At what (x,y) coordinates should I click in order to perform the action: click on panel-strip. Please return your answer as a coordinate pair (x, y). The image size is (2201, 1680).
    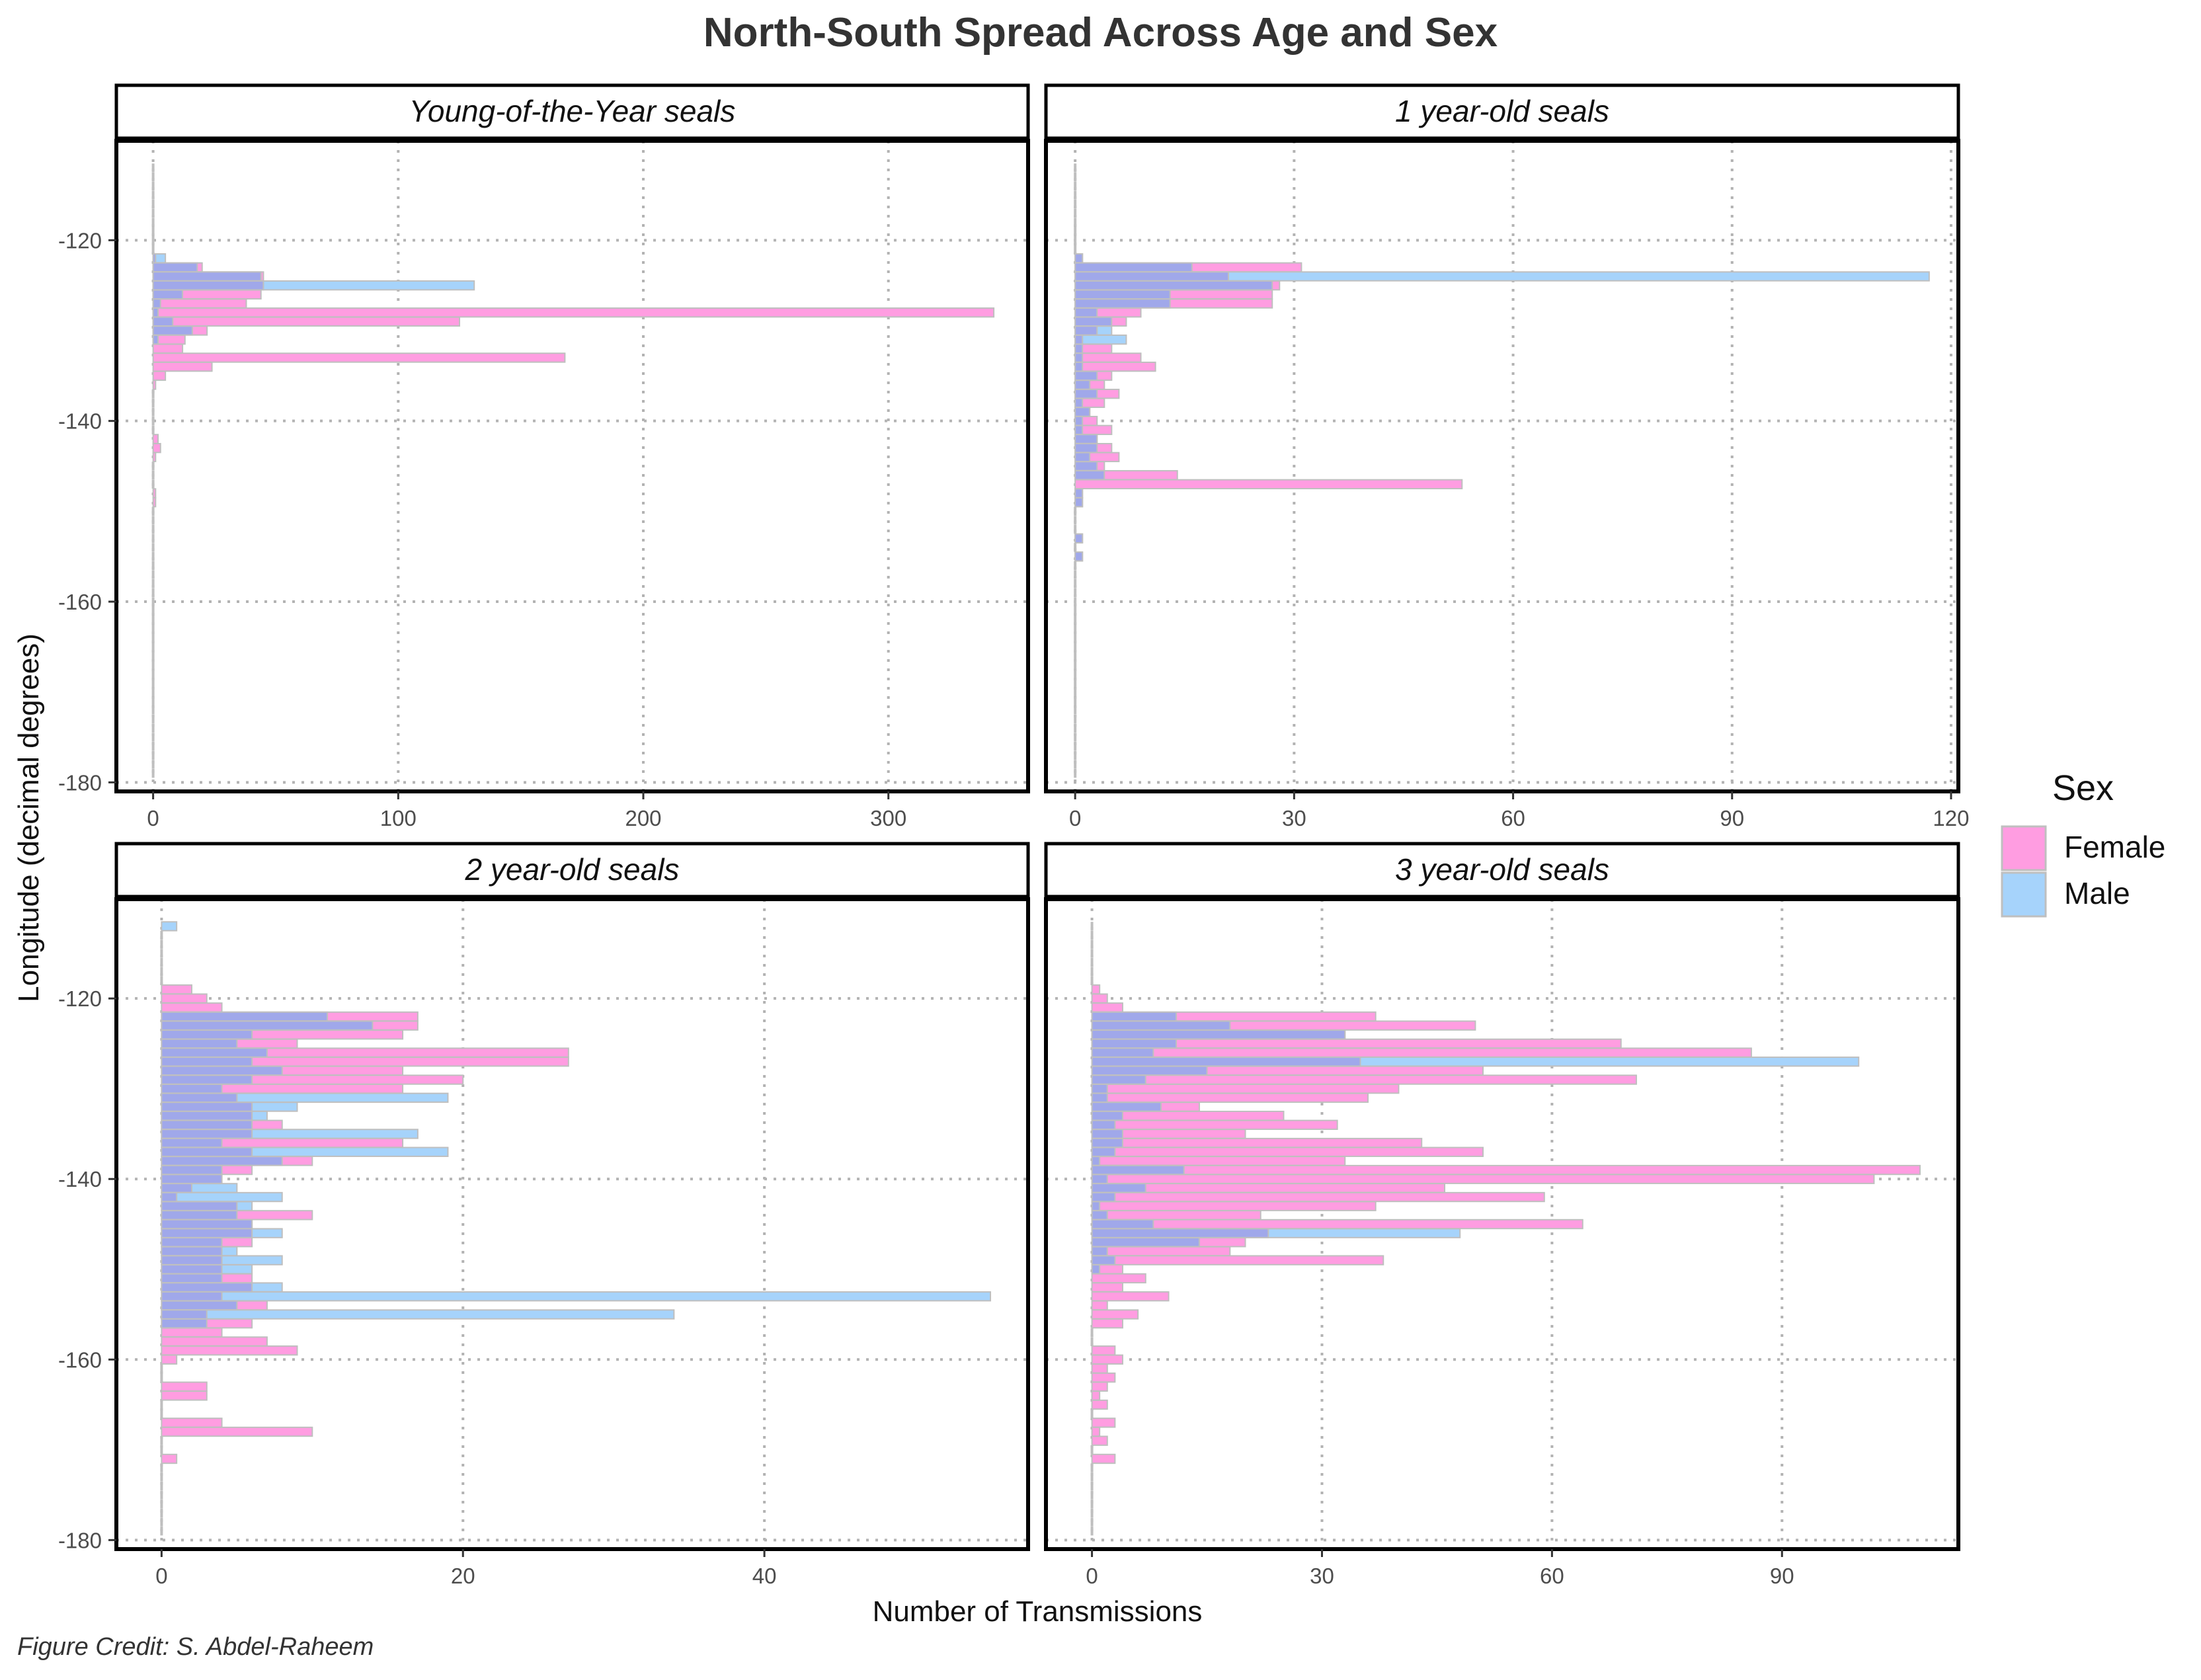
    Looking at the image, I should click on (572, 111).